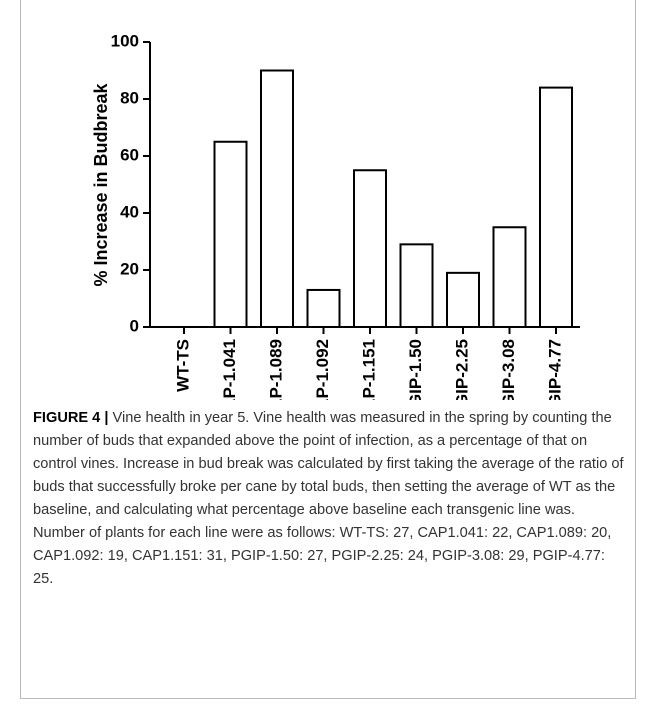 The image size is (657, 715). I want to click on x-tick-label: WT-TS, so click(182, 365).